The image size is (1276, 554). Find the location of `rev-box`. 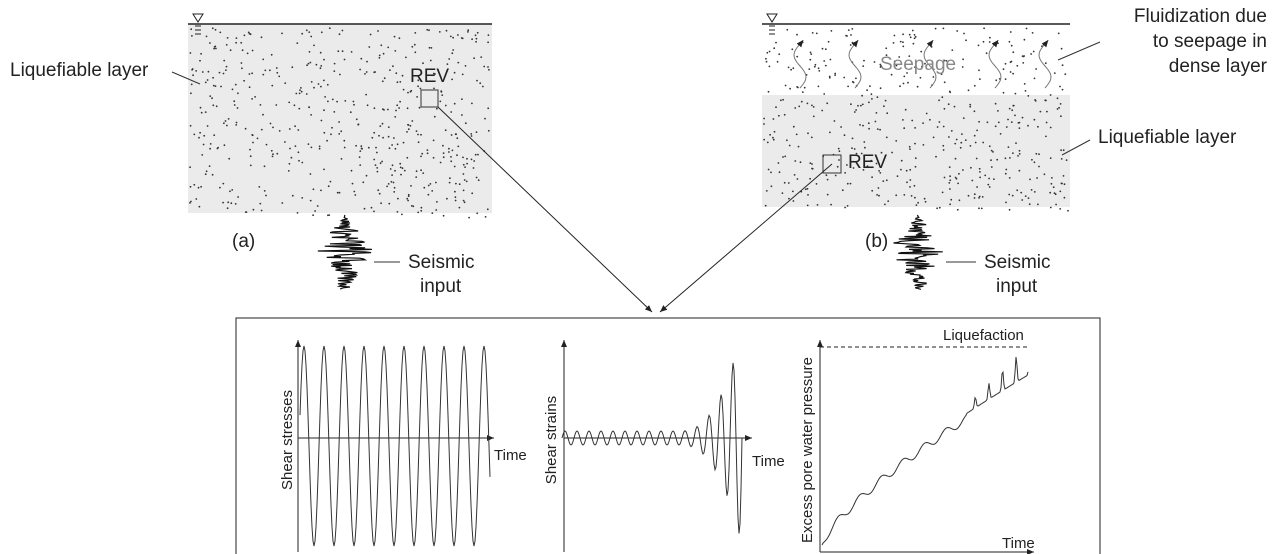

rev-box is located at coordinates (429, 98).